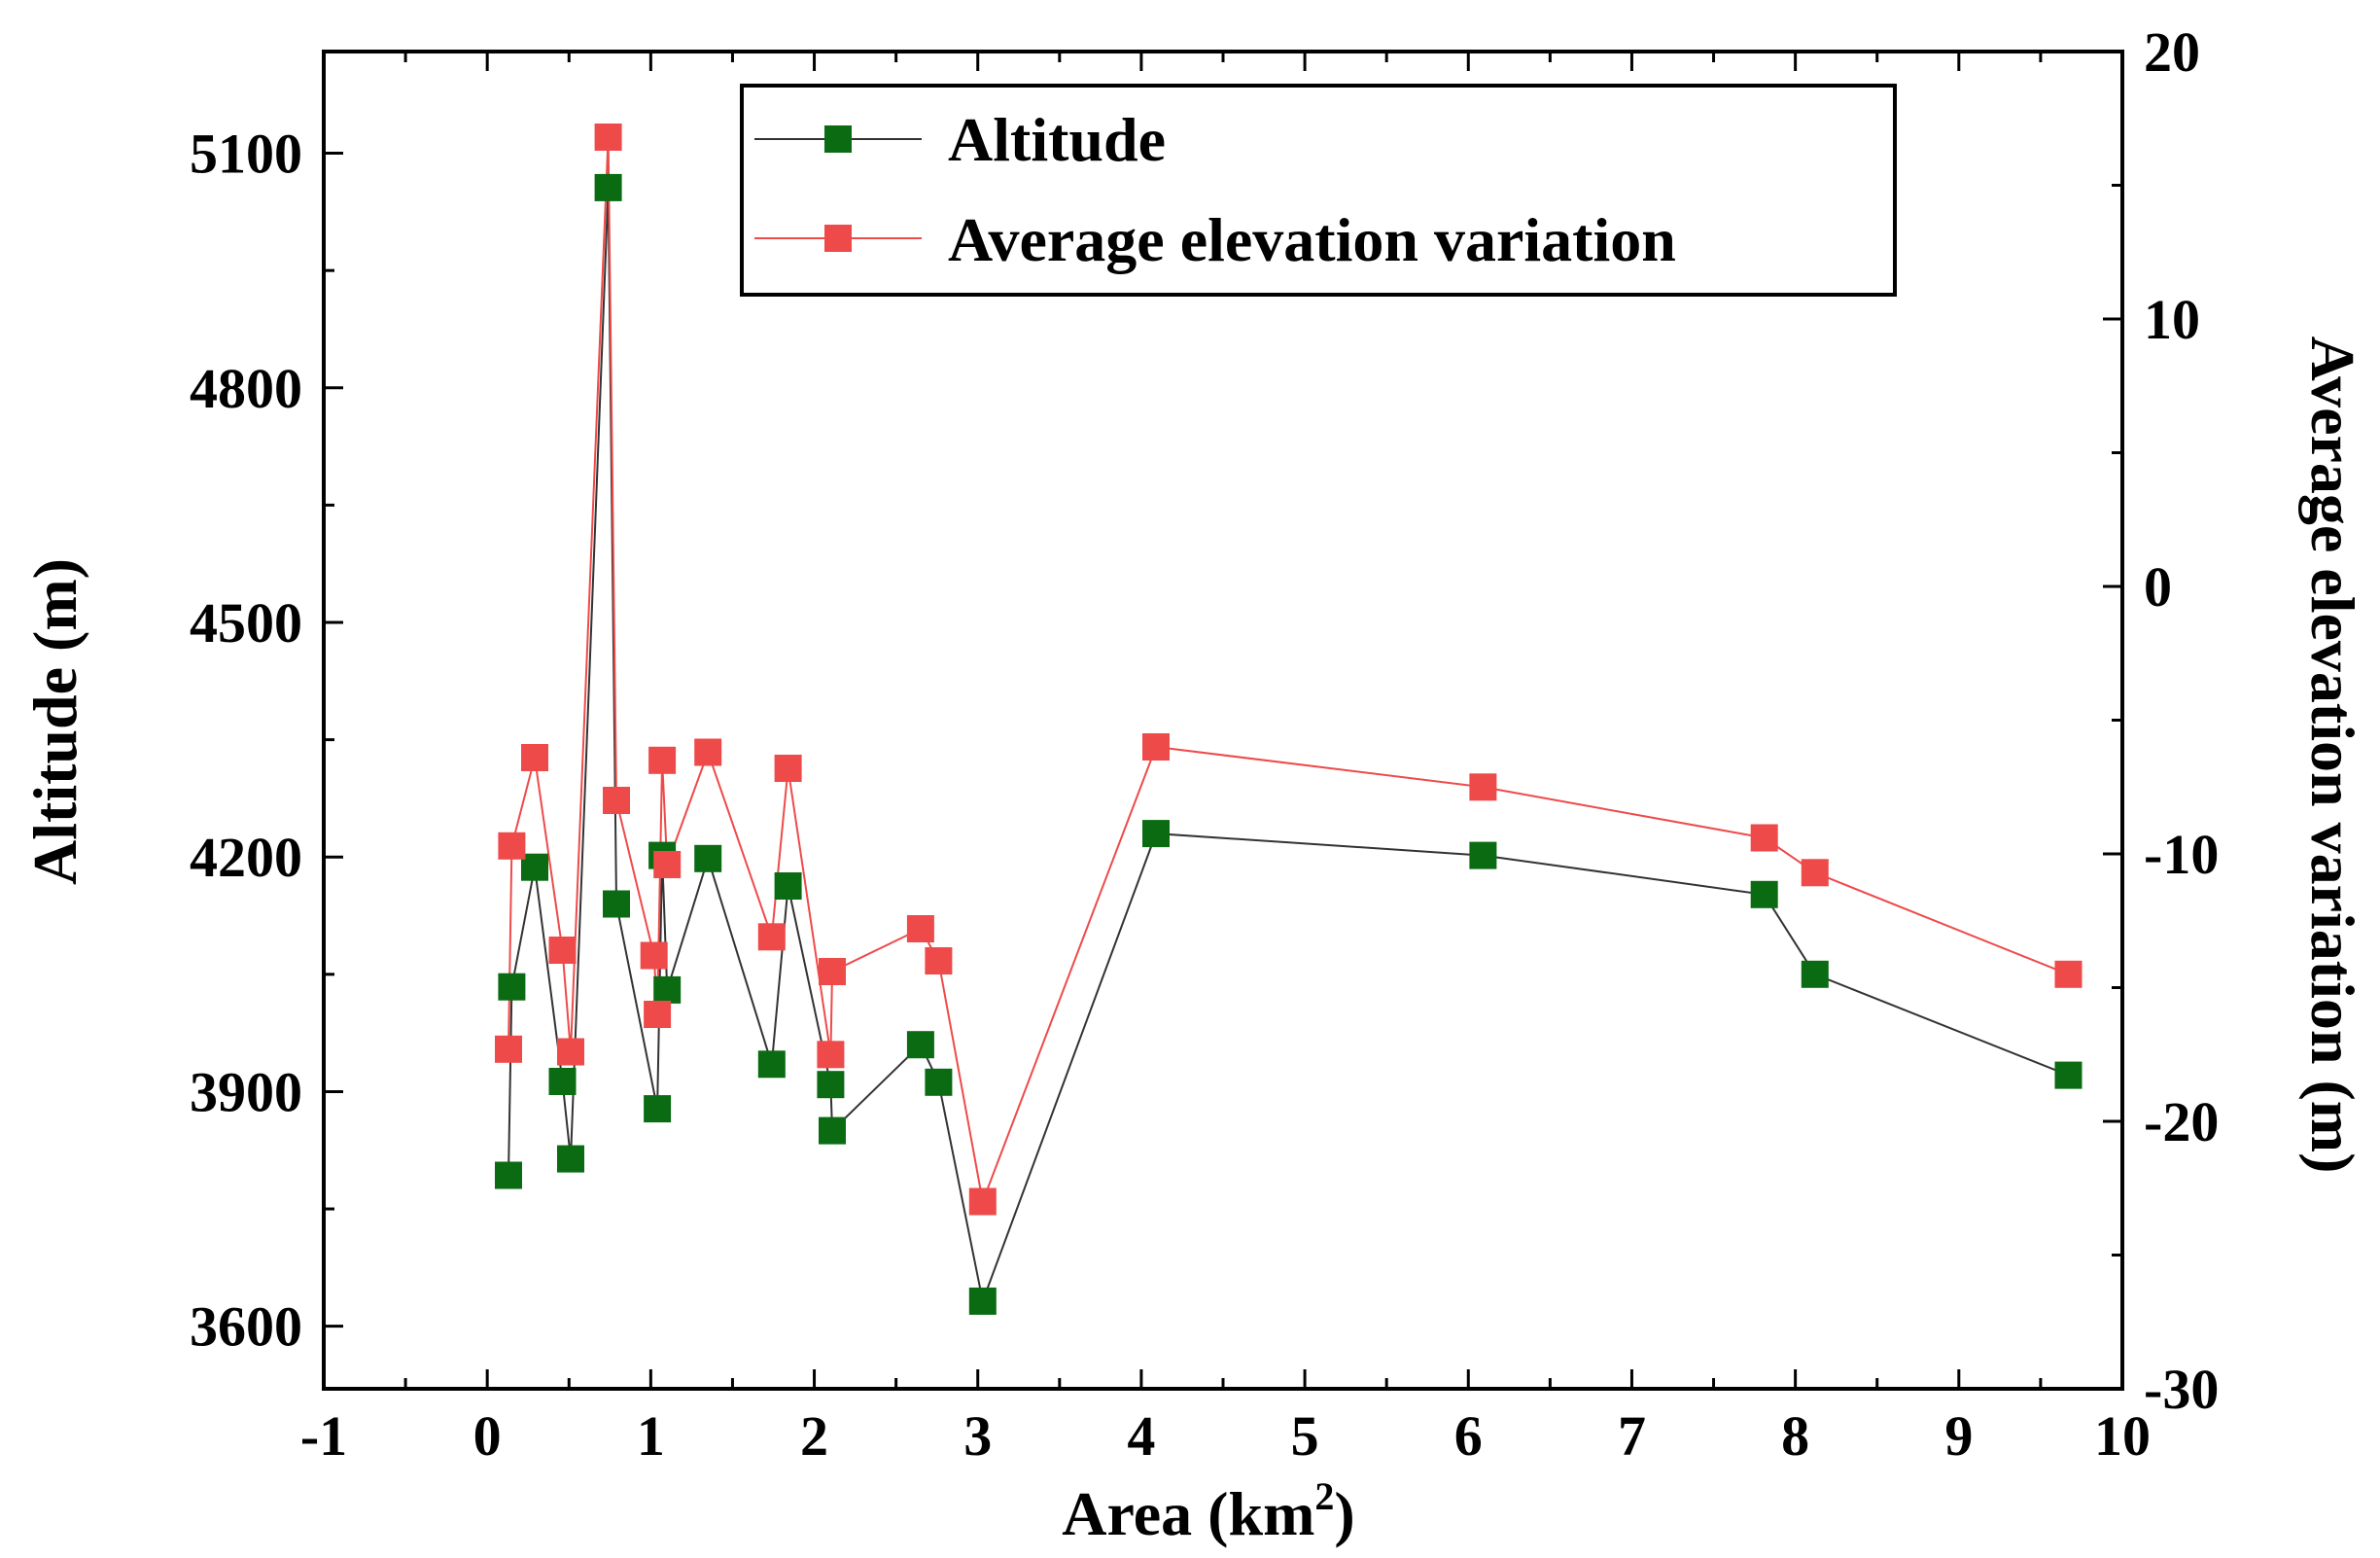 The image size is (2380, 1558). What do you see at coordinates (246, 154) in the screenshot?
I see `y-left-tick-label: 5100` at bounding box center [246, 154].